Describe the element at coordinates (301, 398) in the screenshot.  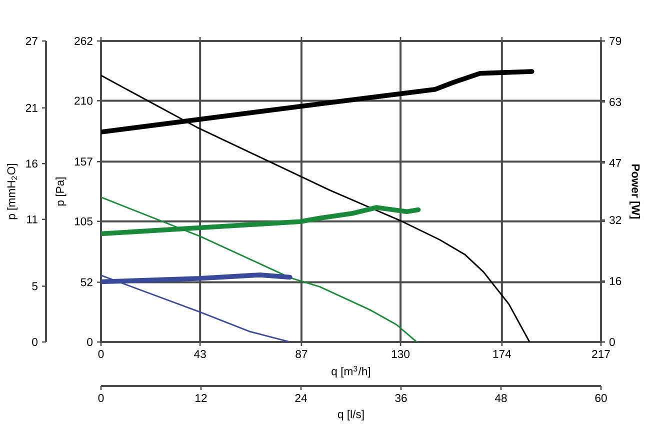
I see `x2-tick-label: 24` at that location.